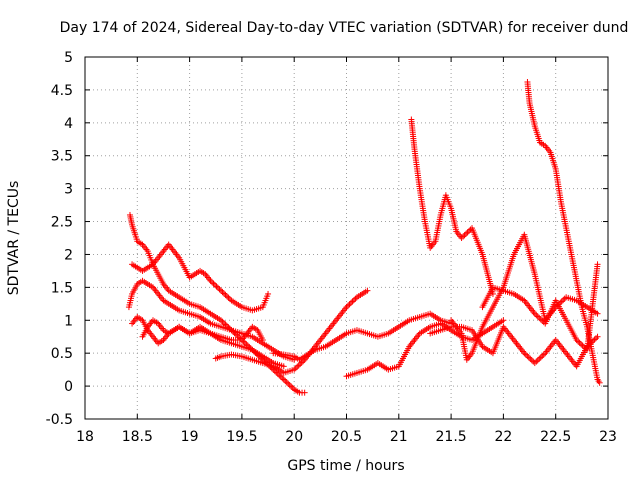 The height and width of the screenshot is (480, 640). What do you see at coordinates (555, 437) in the screenshot?
I see `x-tick-label: 22.5` at bounding box center [555, 437].